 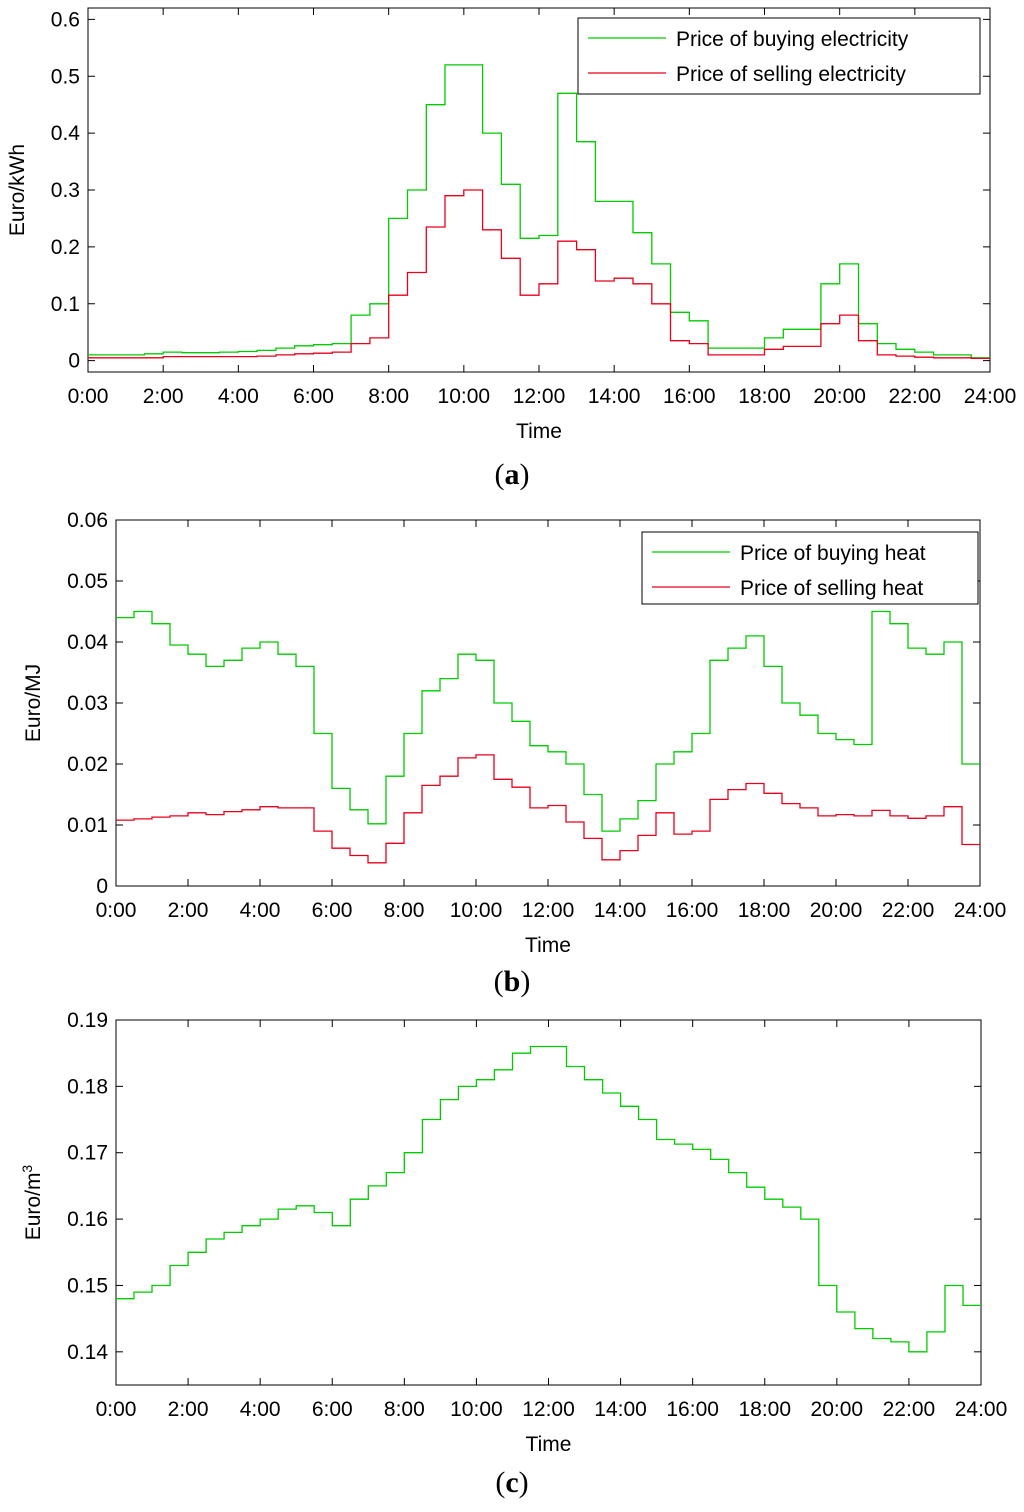 I want to click on y-tick-label: 0.02, so click(x=87, y=764).